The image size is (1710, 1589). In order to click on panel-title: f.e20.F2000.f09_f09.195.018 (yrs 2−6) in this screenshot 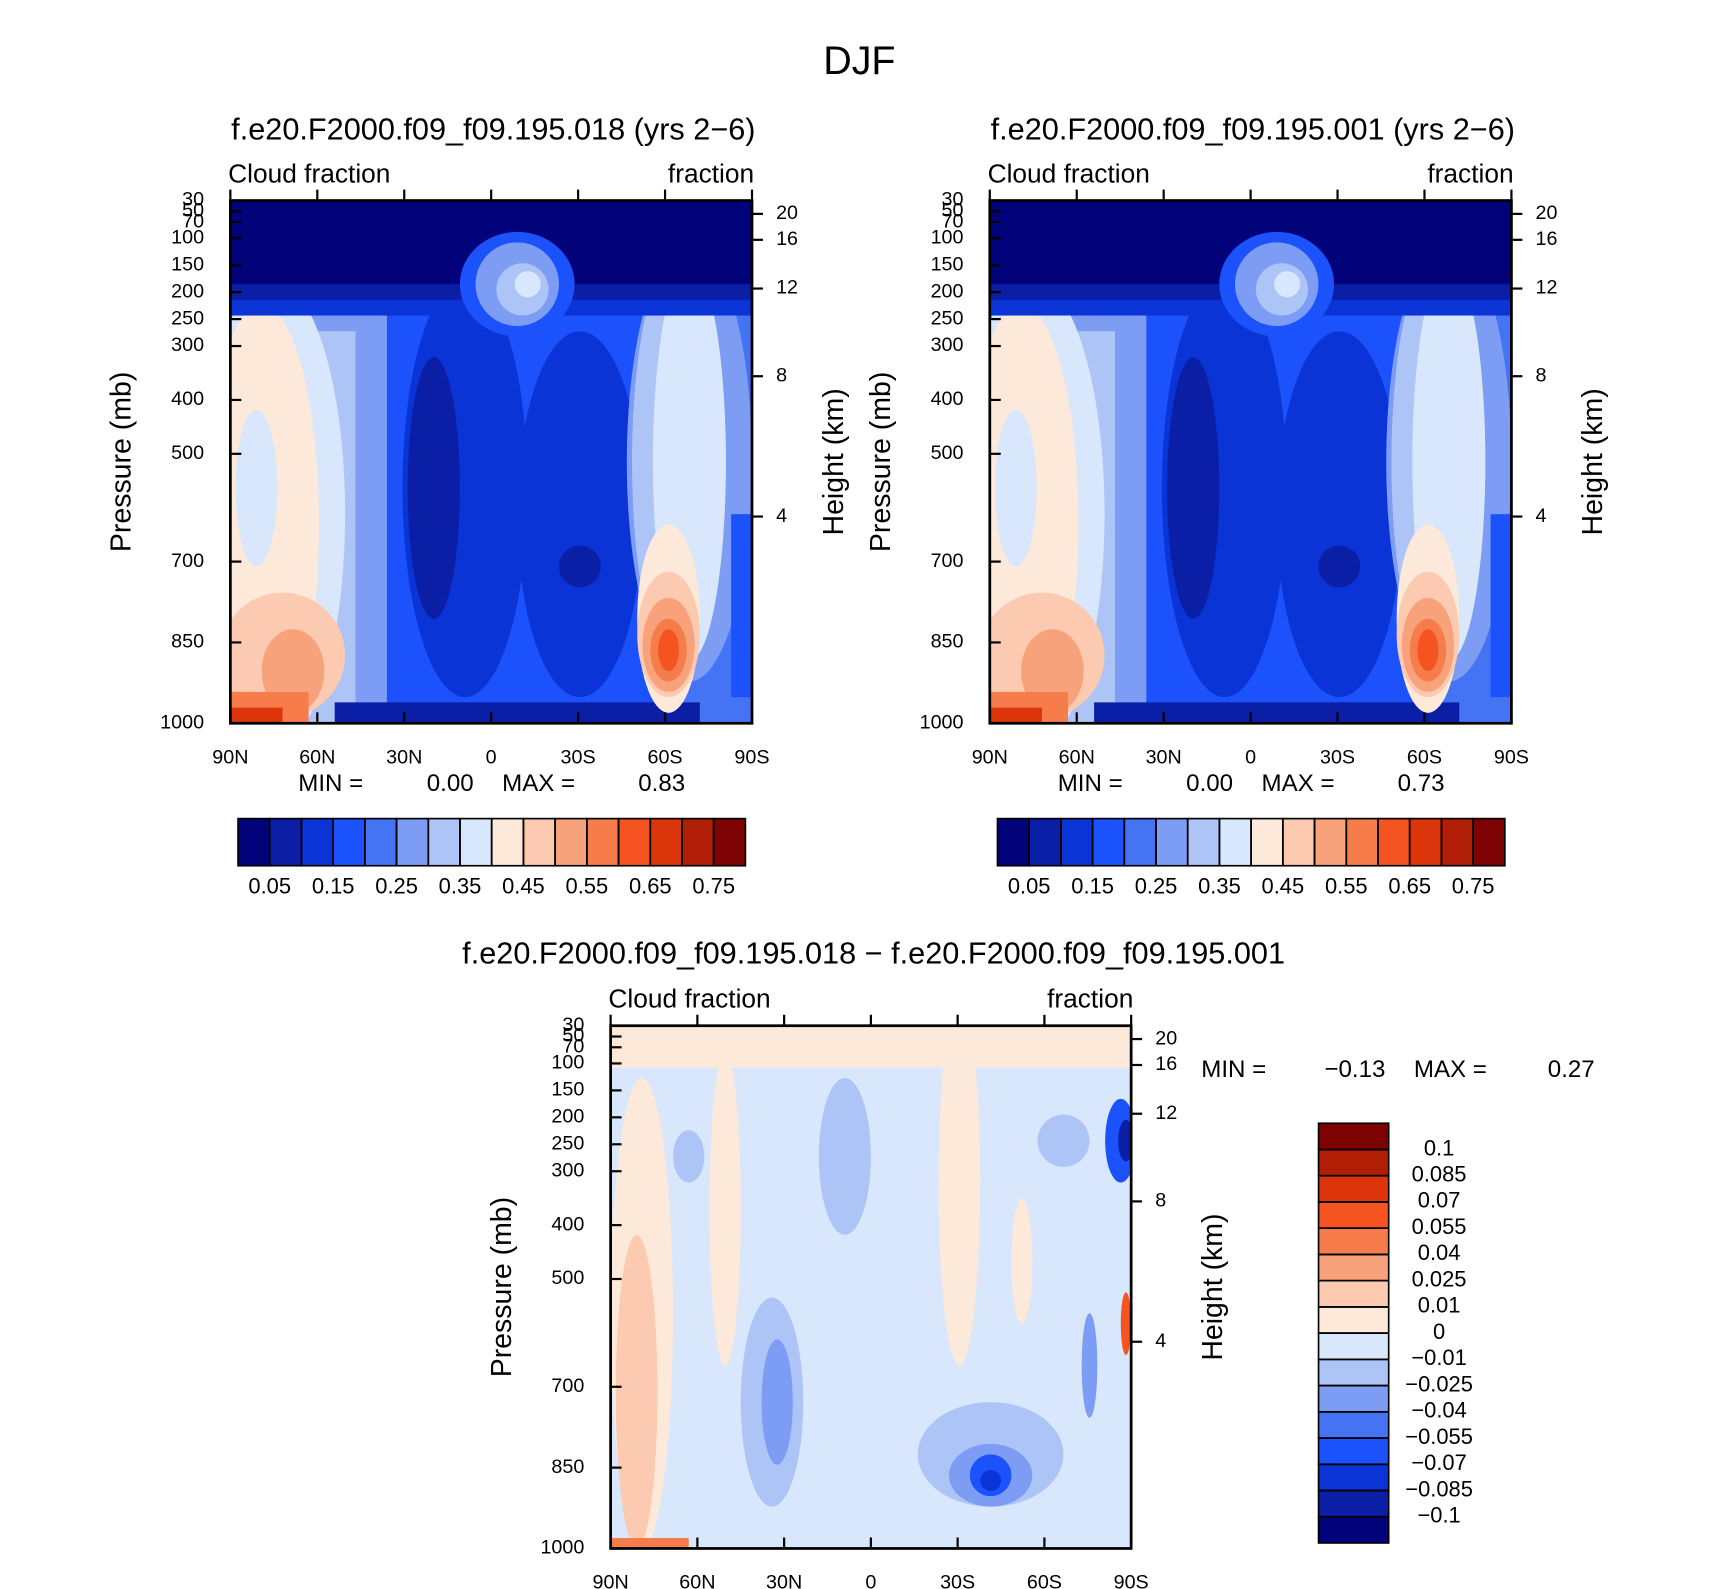, I will do `click(493, 129)`.